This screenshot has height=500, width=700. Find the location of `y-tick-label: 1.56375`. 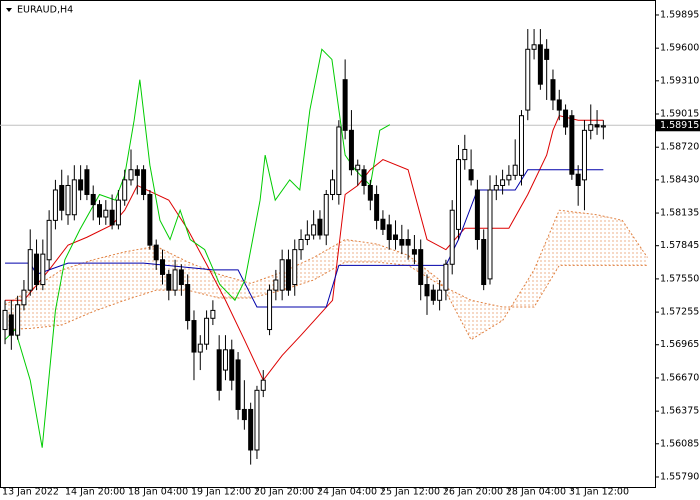

y-tick-label: 1.56375 is located at coordinates (679, 411).